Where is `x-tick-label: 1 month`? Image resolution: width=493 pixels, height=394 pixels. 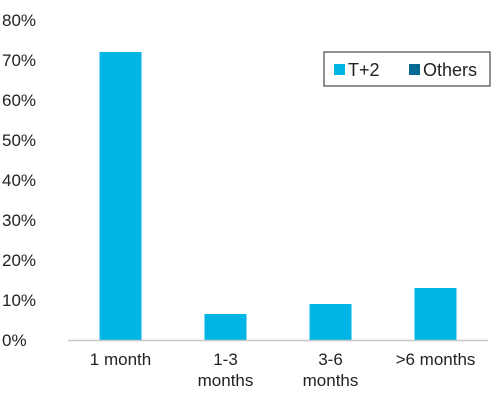
x-tick-label: 1 month is located at coordinates (120, 359).